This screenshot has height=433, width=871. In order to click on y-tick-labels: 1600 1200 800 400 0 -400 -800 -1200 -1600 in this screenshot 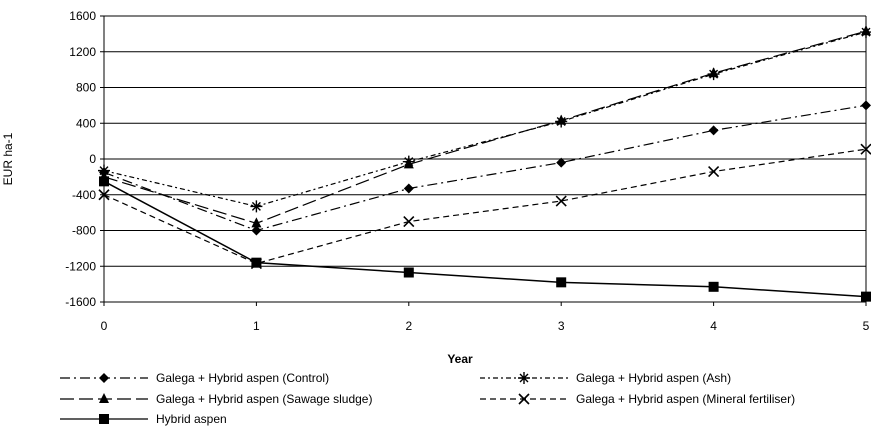, I will do `click(80, 159)`.